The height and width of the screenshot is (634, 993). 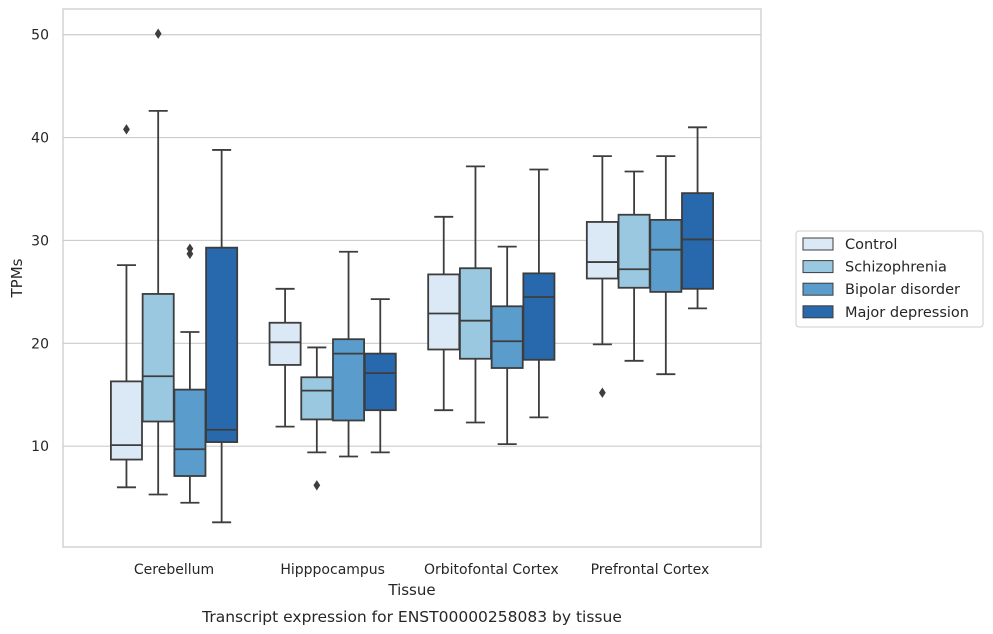 What do you see at coordinates (871, 245) in the screenshot?
I see `legend-label: Control` at bounding box center [871, 245].